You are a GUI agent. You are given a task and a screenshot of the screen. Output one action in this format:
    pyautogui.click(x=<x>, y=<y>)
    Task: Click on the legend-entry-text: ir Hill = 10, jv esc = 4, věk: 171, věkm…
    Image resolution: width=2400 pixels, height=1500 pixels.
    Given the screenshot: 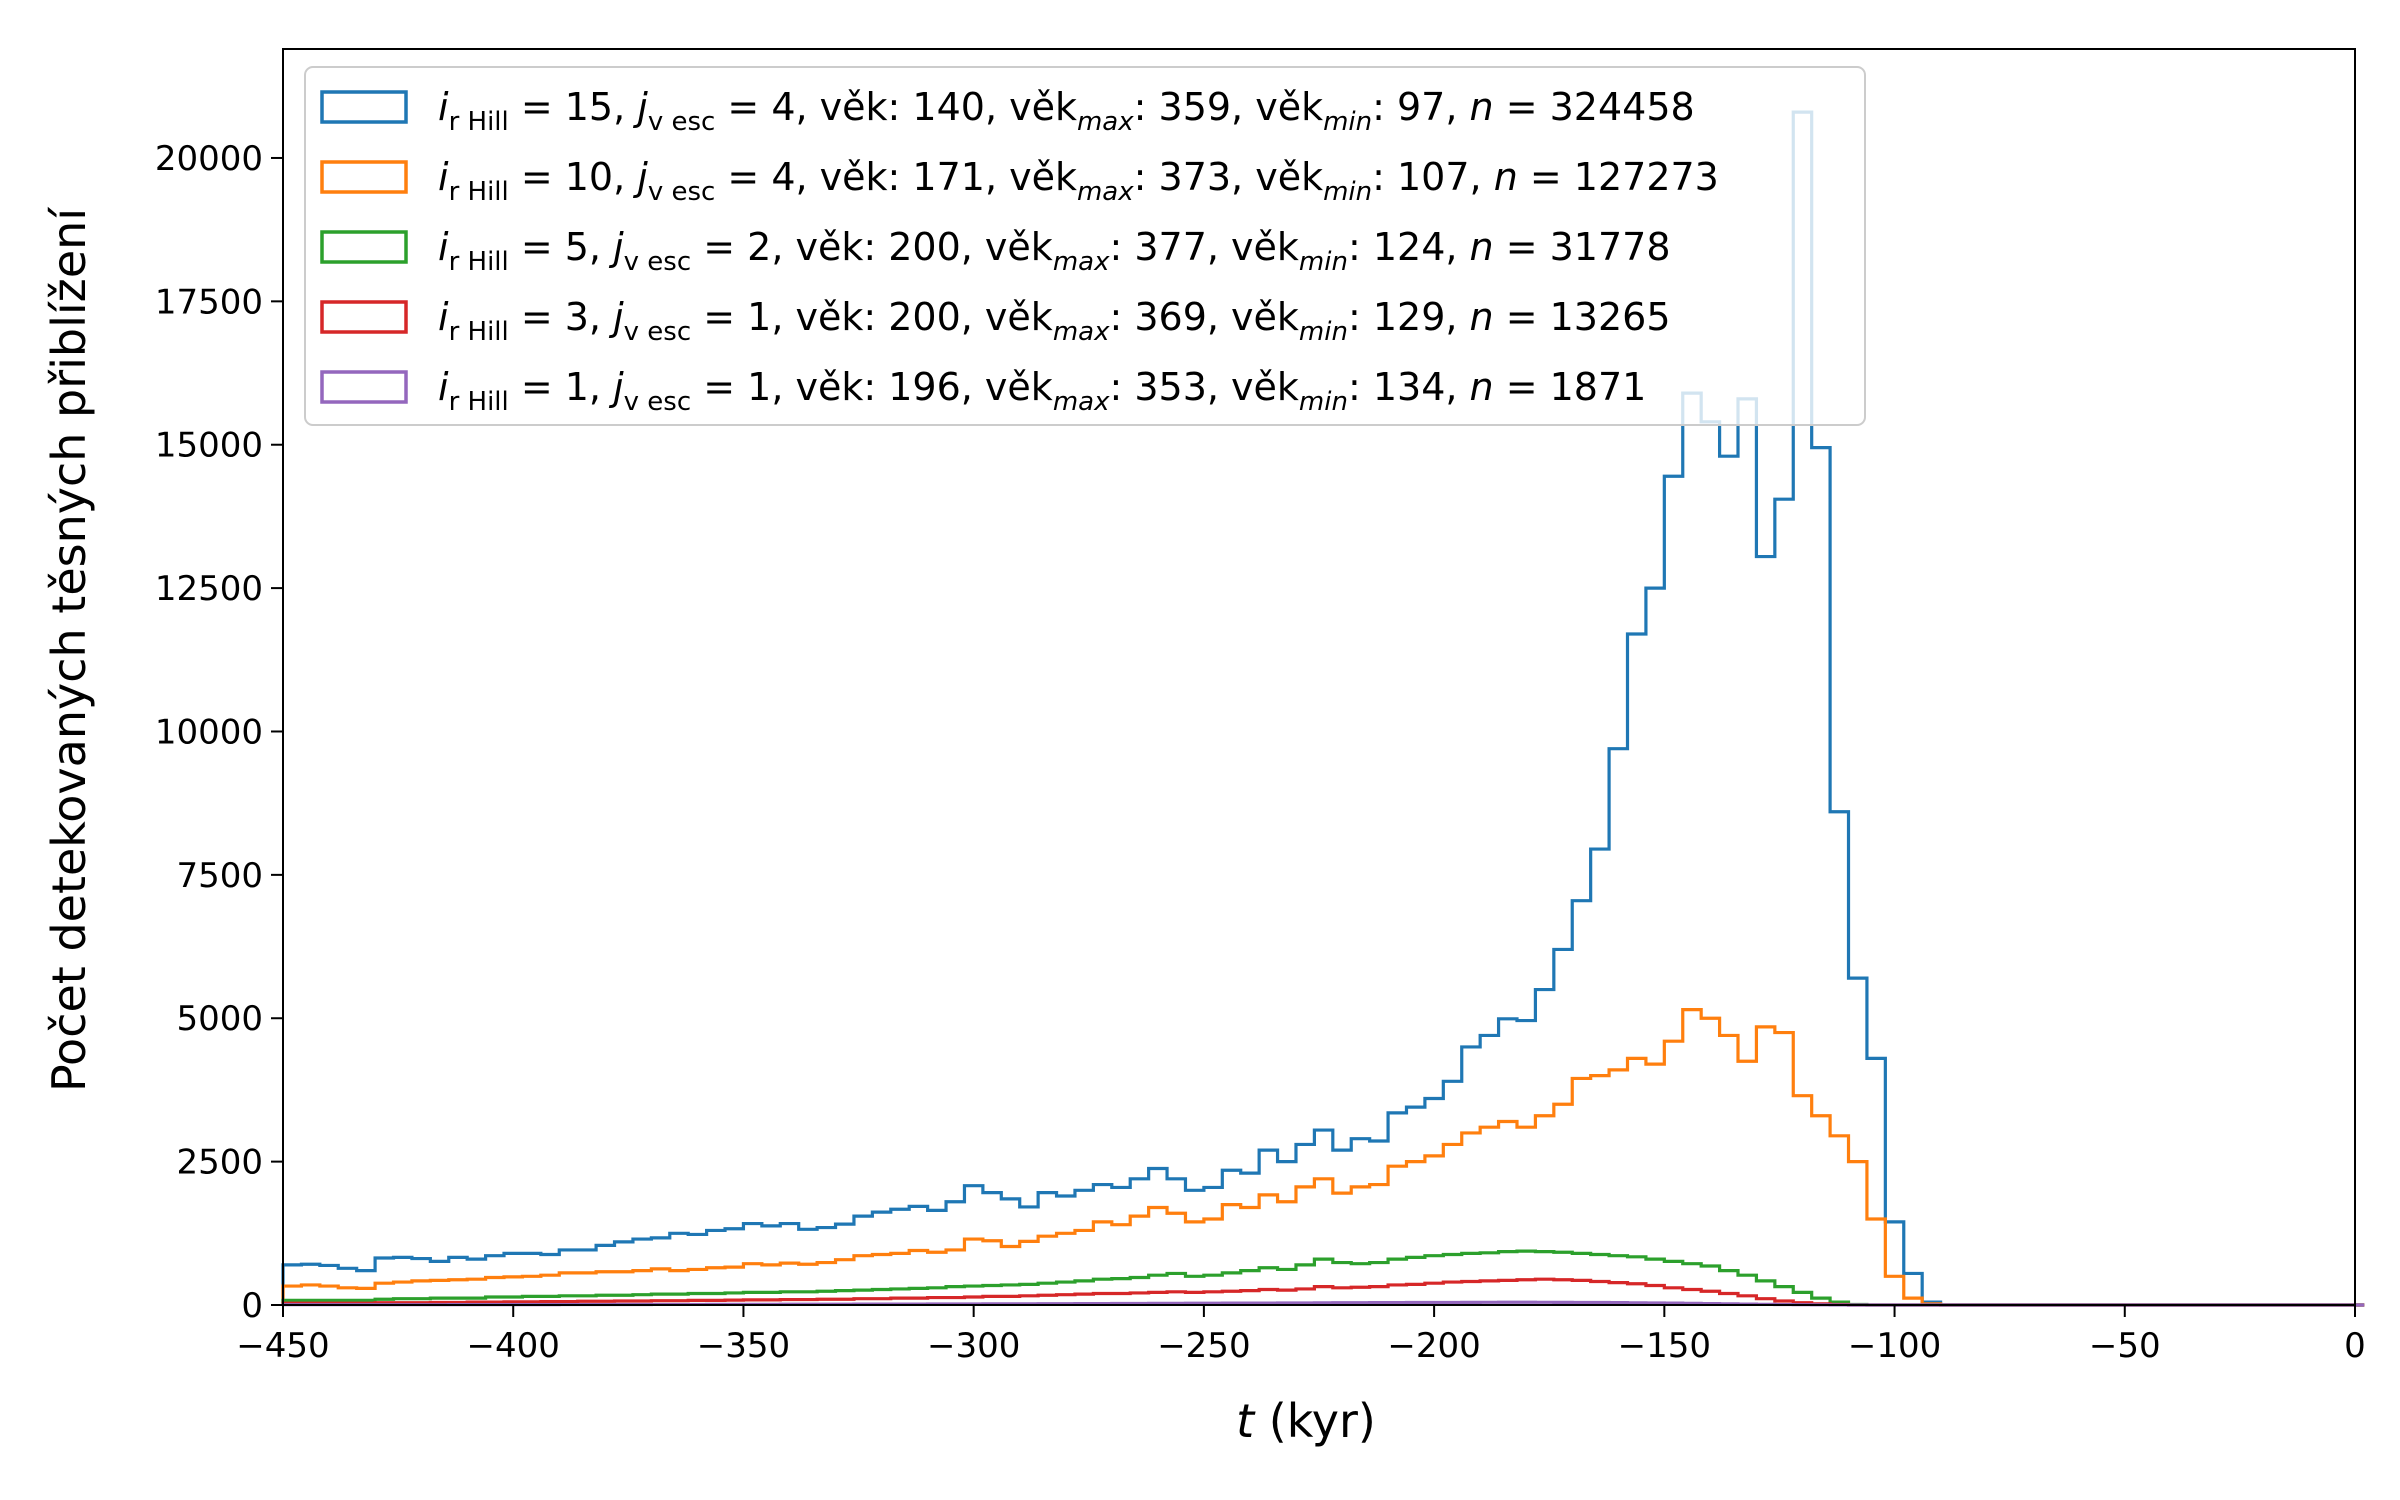 What is the action you would take?
    pyautogui.click(x=1078, y=181)
    